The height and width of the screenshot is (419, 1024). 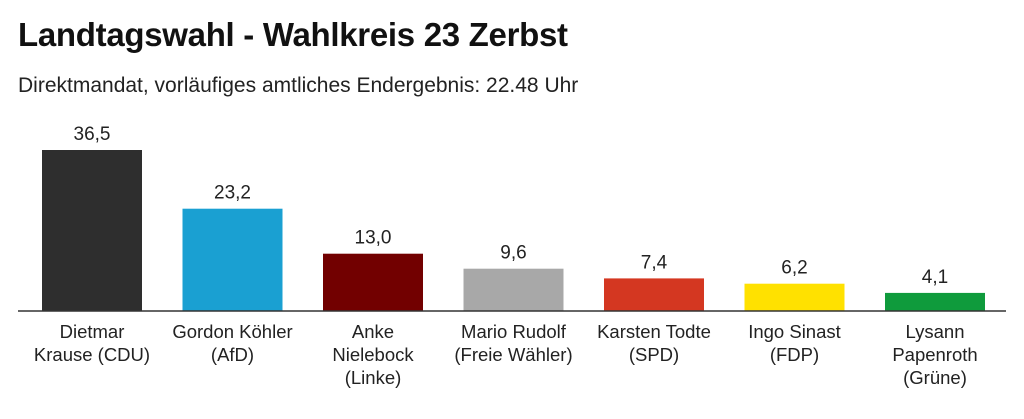 What do you see at coordinates (92, 343) in the screenshot?
I see `category-label-0: Dietmar Krause (CDU)` at bounding box center [92, 343].